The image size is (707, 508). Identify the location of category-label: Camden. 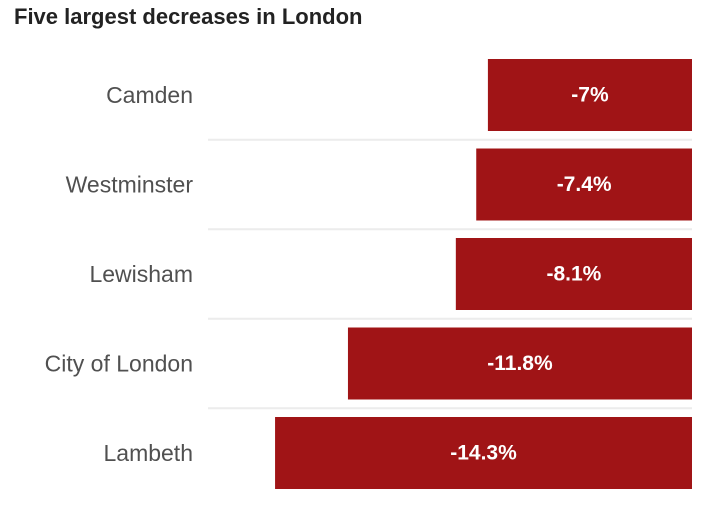
(149, 95).